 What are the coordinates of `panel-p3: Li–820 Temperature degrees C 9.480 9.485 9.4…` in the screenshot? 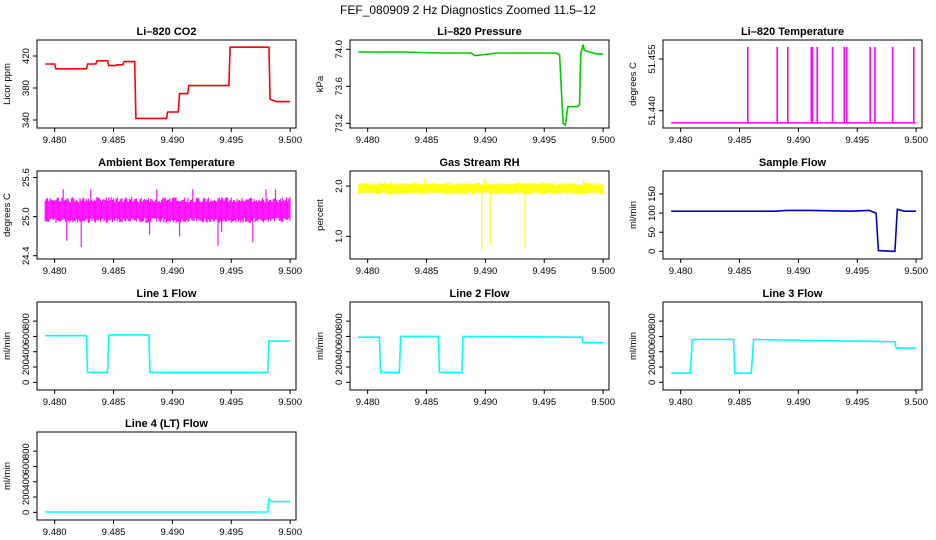 It's located at (778, 86).